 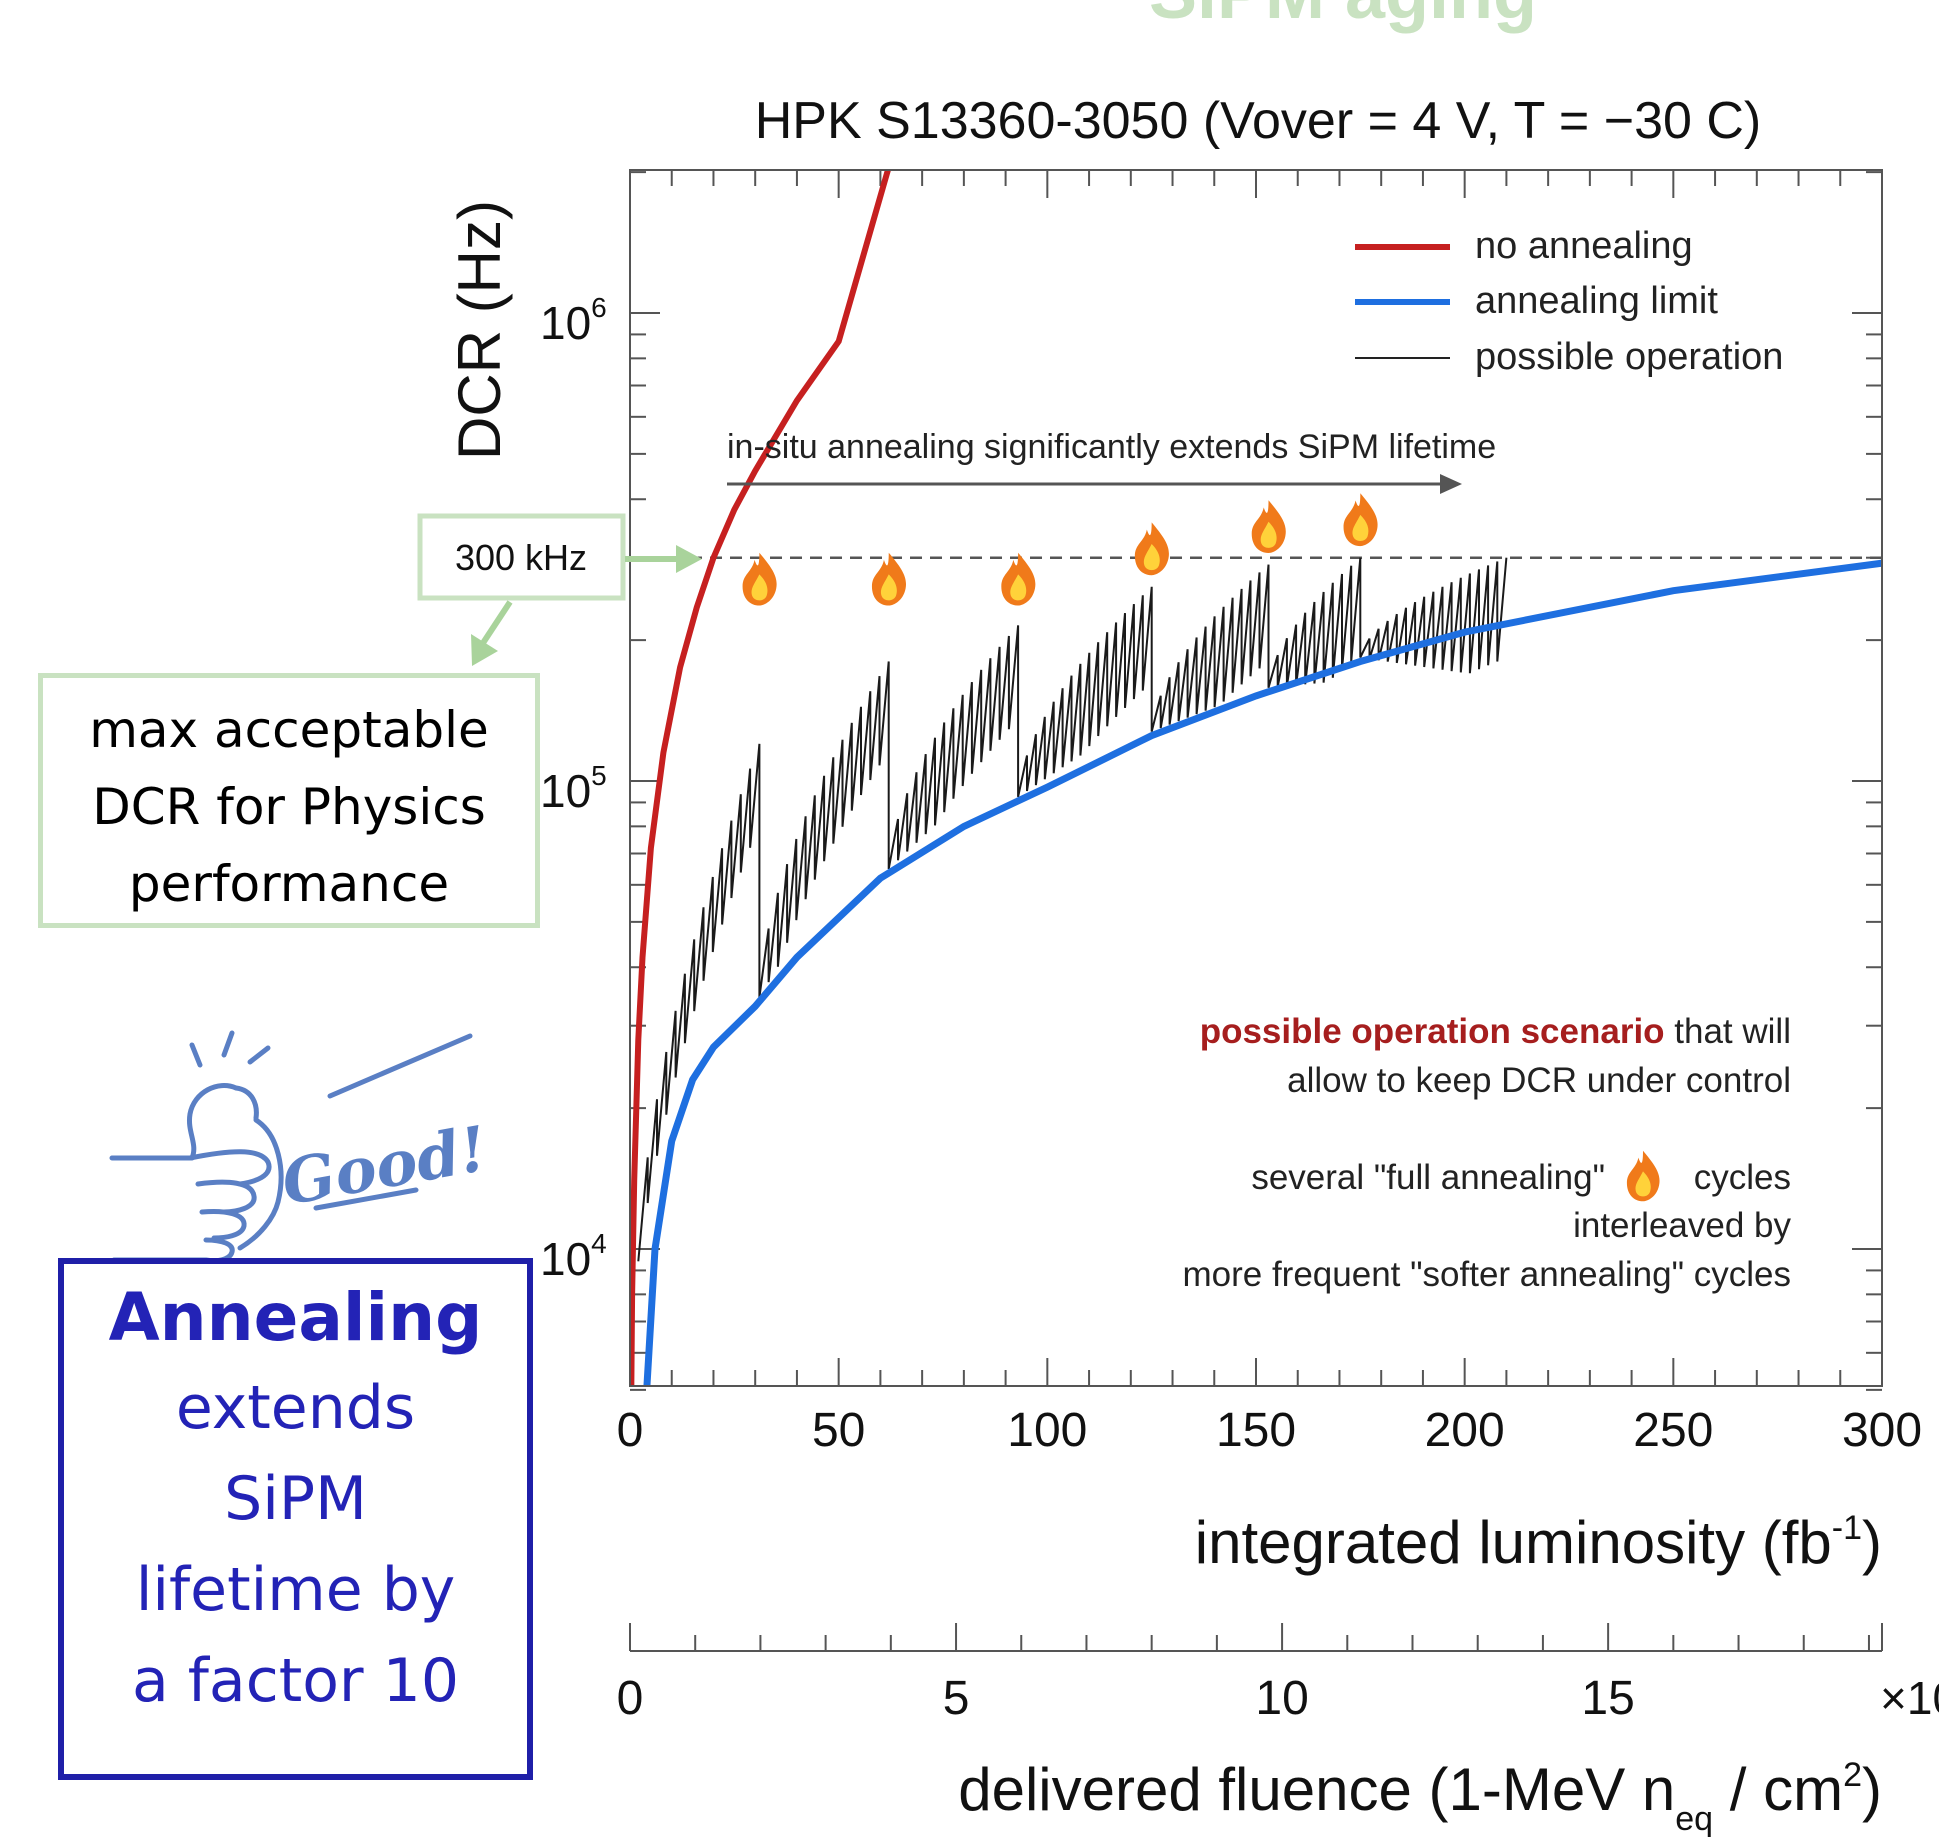 I want to click on flame-icon-inline, so click(x=1643, y=1176).